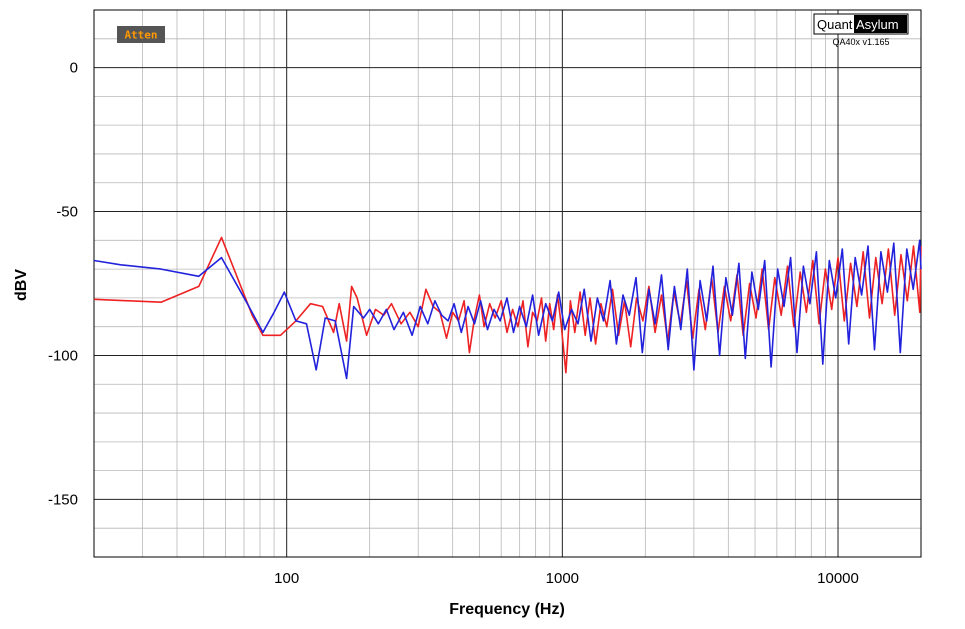 The image size is (965, 629). What do you see at coordinates (63, 355) in the screenshot?
I see `y-tick-label: -100` at bounding box center [63, 355].